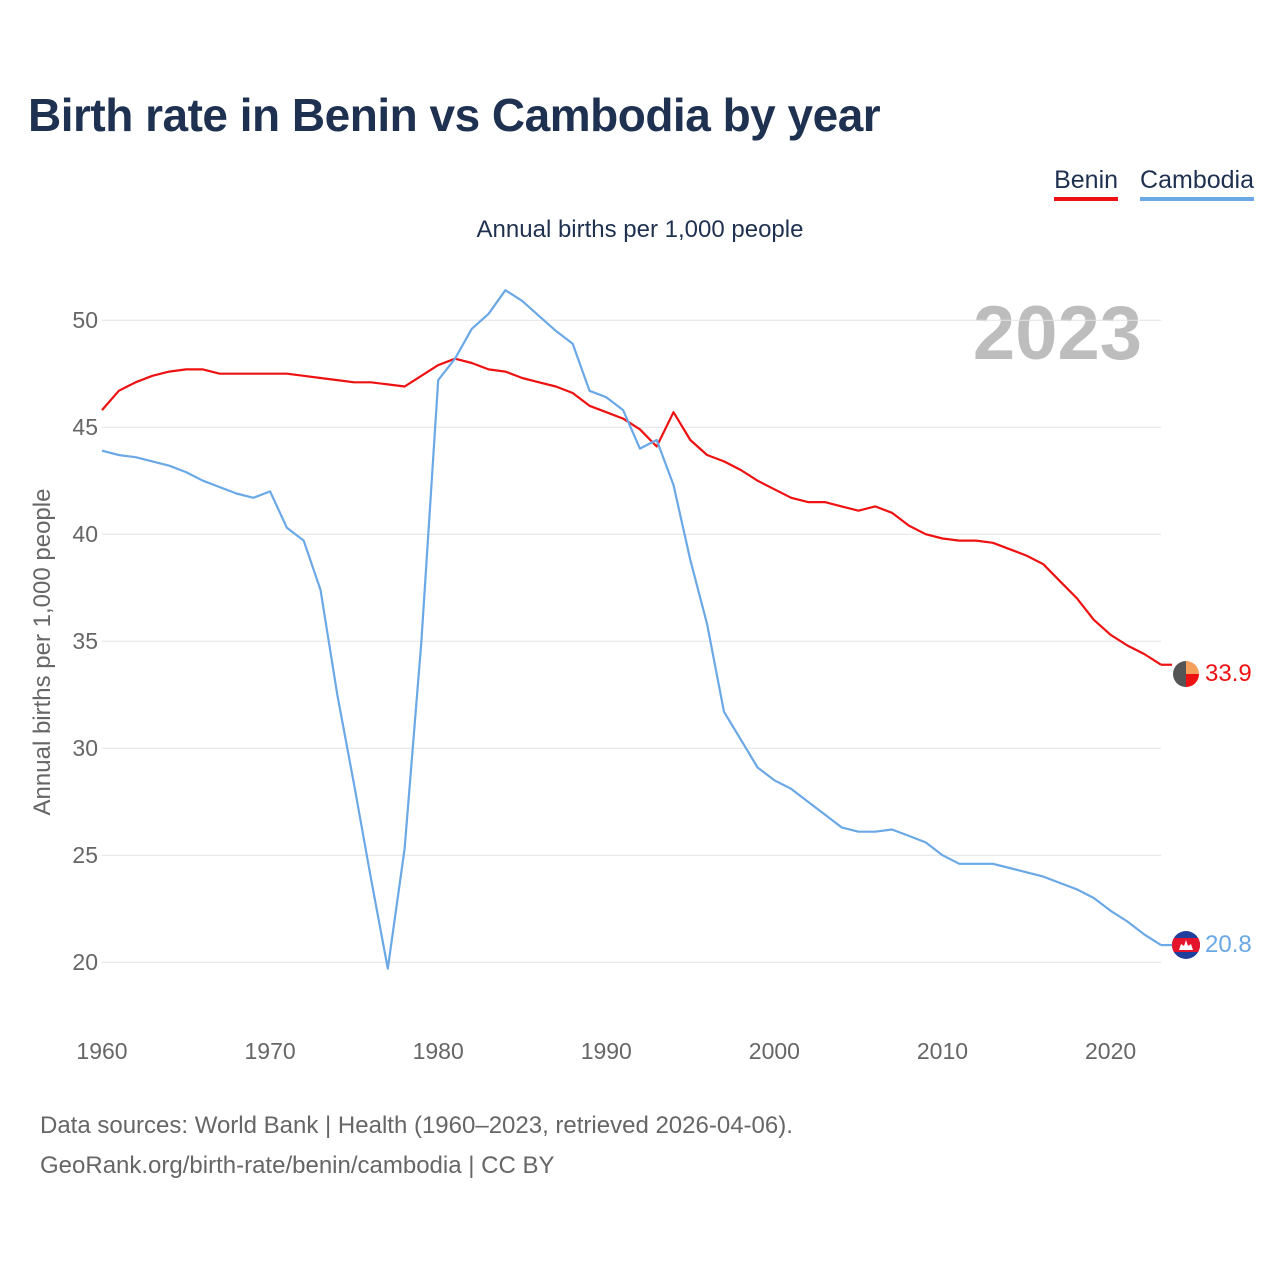 This screenshot has width=1280, height=1280. What do you see at coordinates (454, 115) in the screenshot?
I see `chart-title: Birth rate in Benin vs Cambodia by year` at bounding box center [454, 115].